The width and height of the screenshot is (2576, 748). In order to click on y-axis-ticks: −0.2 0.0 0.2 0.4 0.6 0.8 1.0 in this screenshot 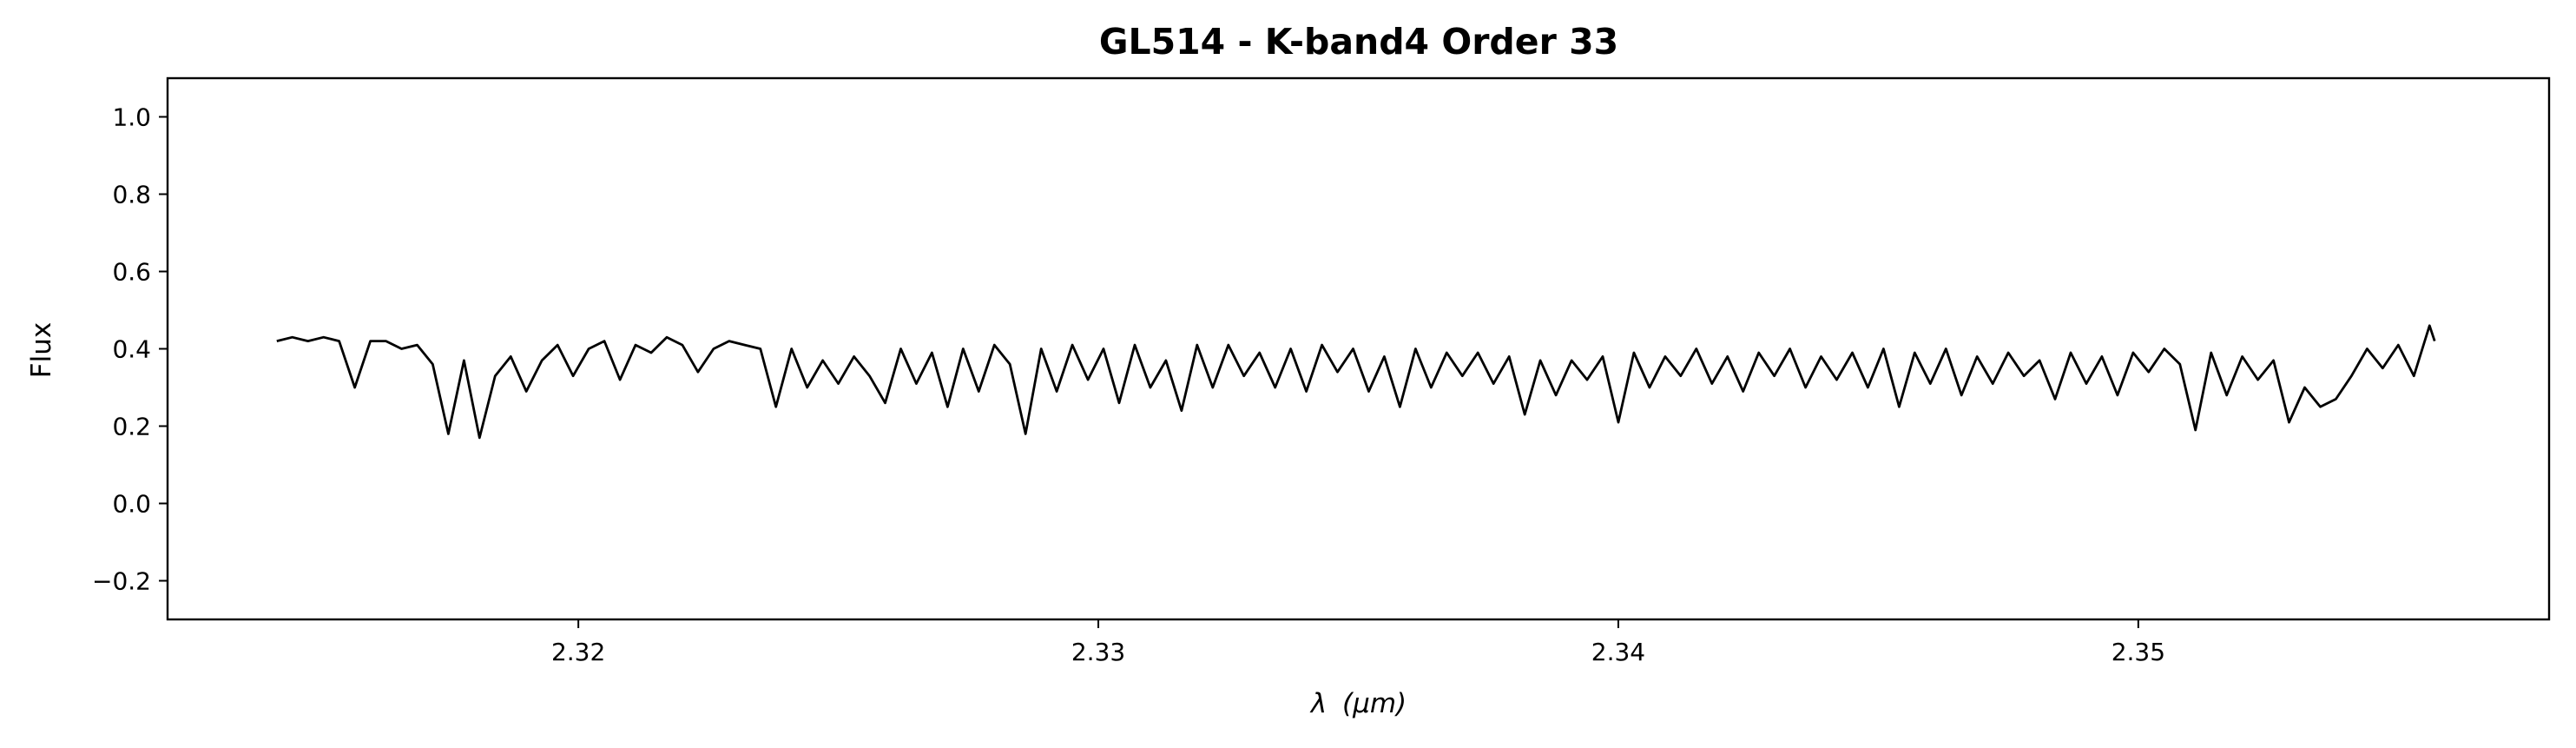, I will do `click(130, 349)`.